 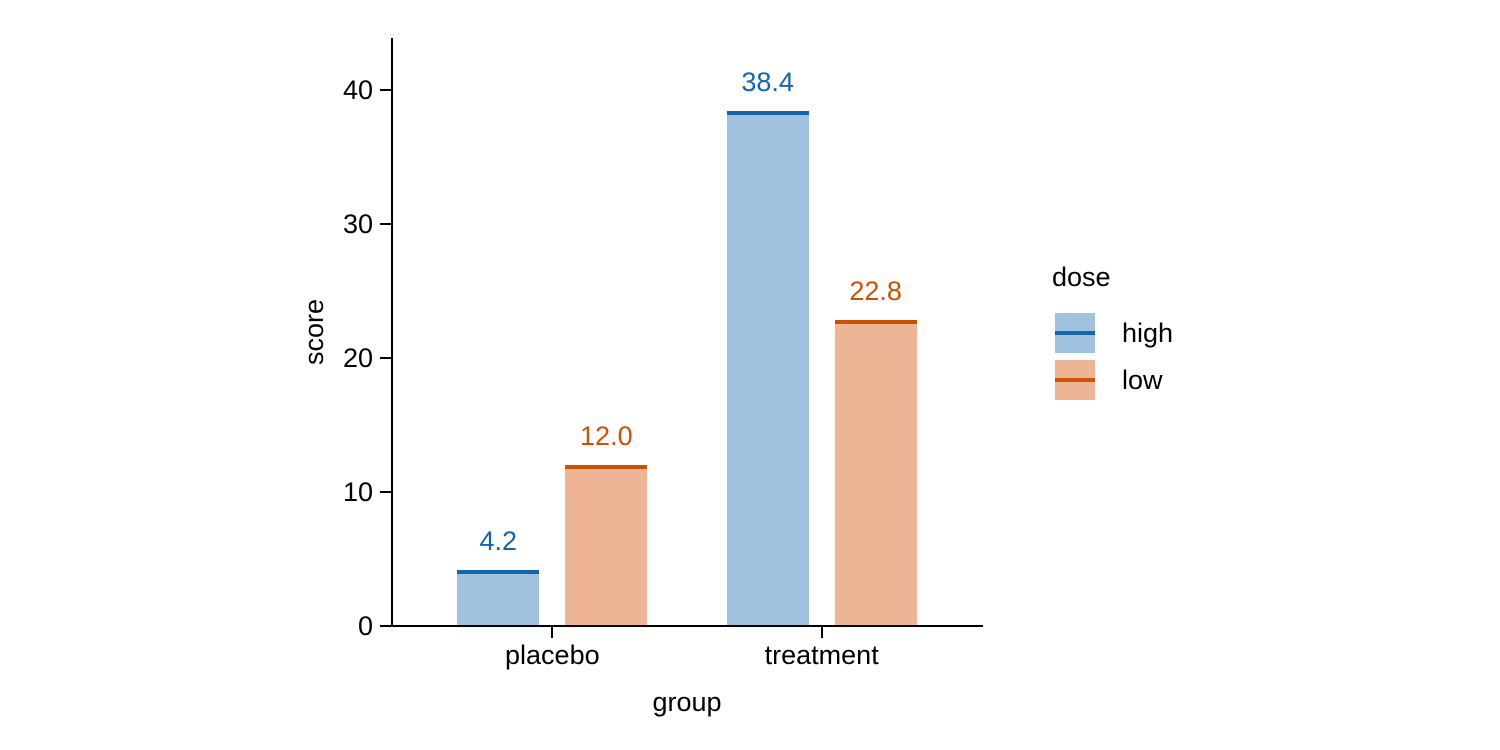 I want to click on y-tick-label: 30, so click(x=357, y=224).